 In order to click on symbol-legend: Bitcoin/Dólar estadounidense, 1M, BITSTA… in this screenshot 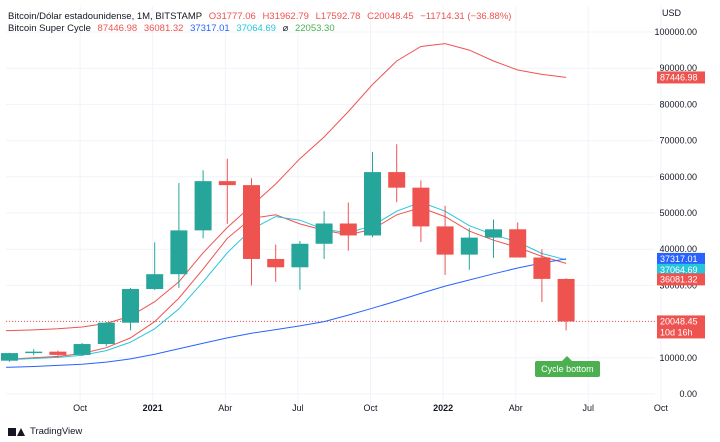, I will do `click(261, 16)`.